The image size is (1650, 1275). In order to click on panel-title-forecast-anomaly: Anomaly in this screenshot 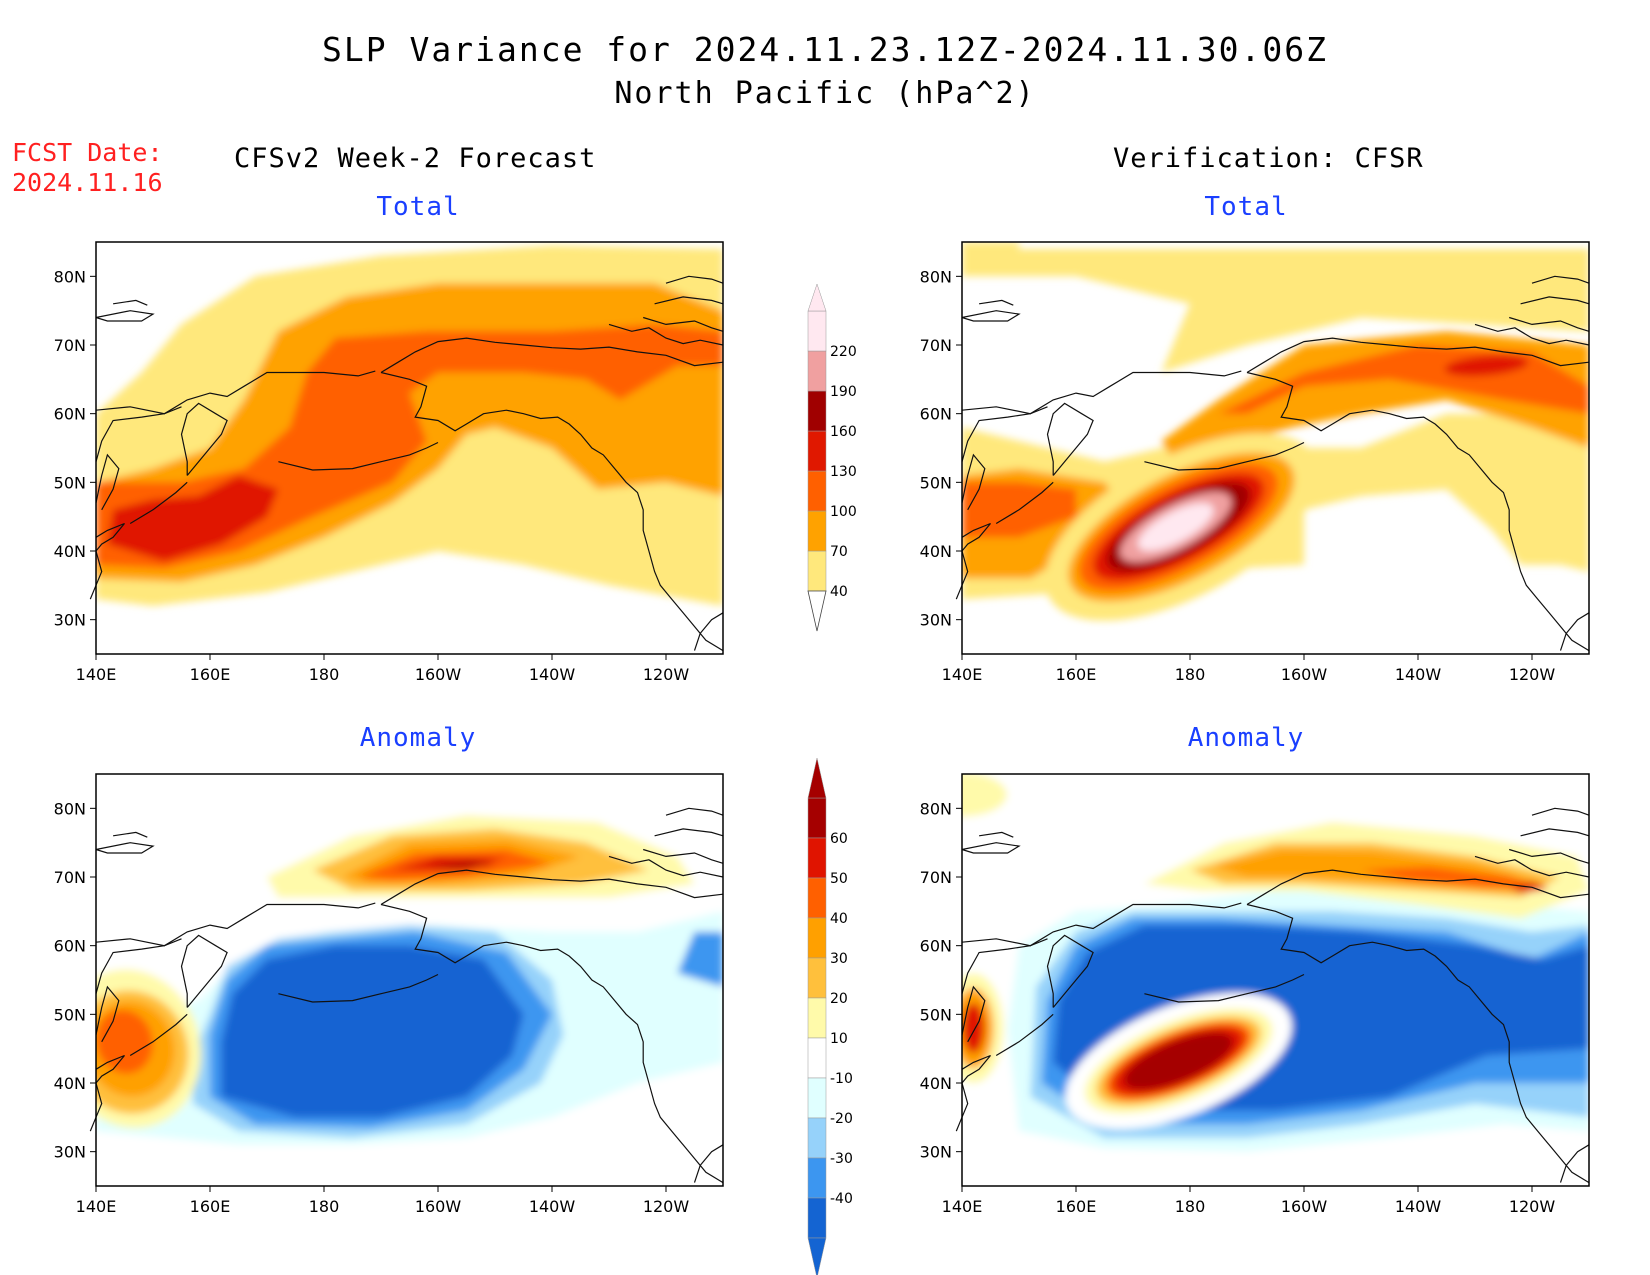, I will do `click(418, 738)`.